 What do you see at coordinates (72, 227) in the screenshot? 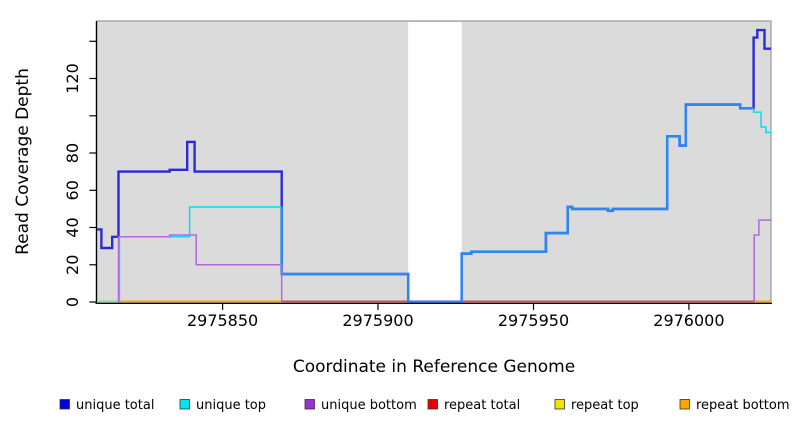
I see `y-tick-label: 40` at bounding box center [72, 227].